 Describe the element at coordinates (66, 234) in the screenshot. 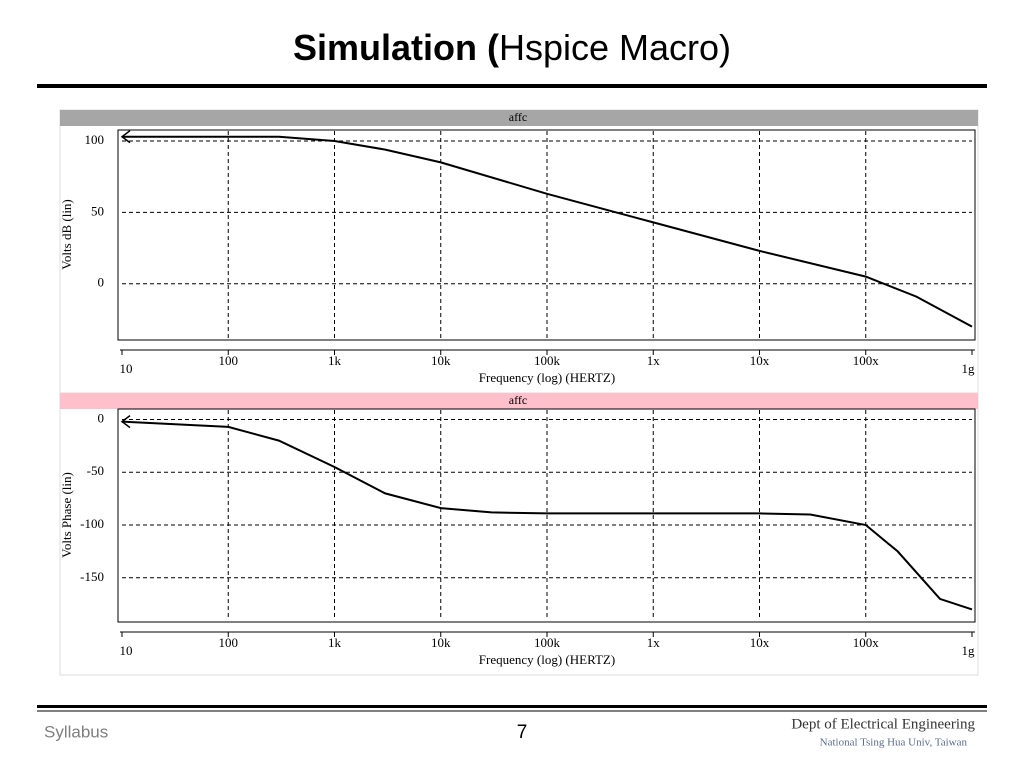

I see `y-axis-label: Volts dB (lin)` at that location.